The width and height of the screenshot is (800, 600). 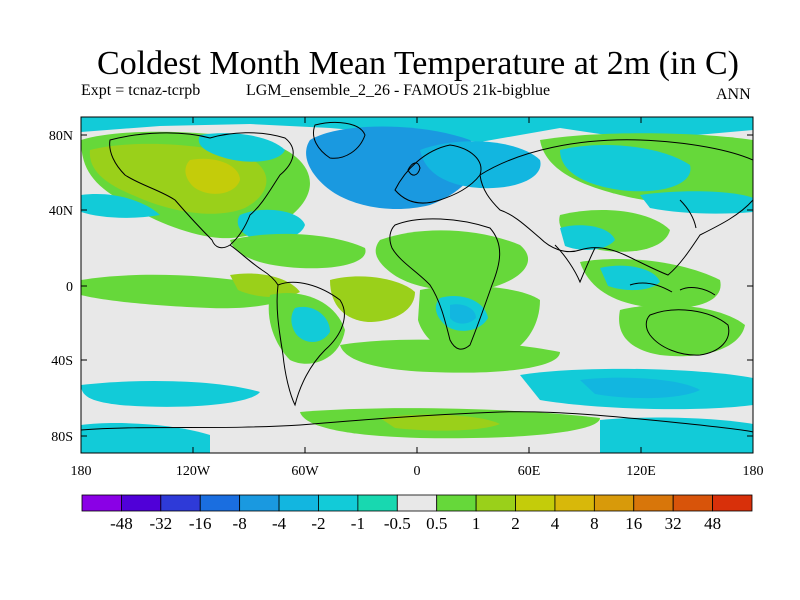 I want to click on coast-india, so click(x=575, y=264).